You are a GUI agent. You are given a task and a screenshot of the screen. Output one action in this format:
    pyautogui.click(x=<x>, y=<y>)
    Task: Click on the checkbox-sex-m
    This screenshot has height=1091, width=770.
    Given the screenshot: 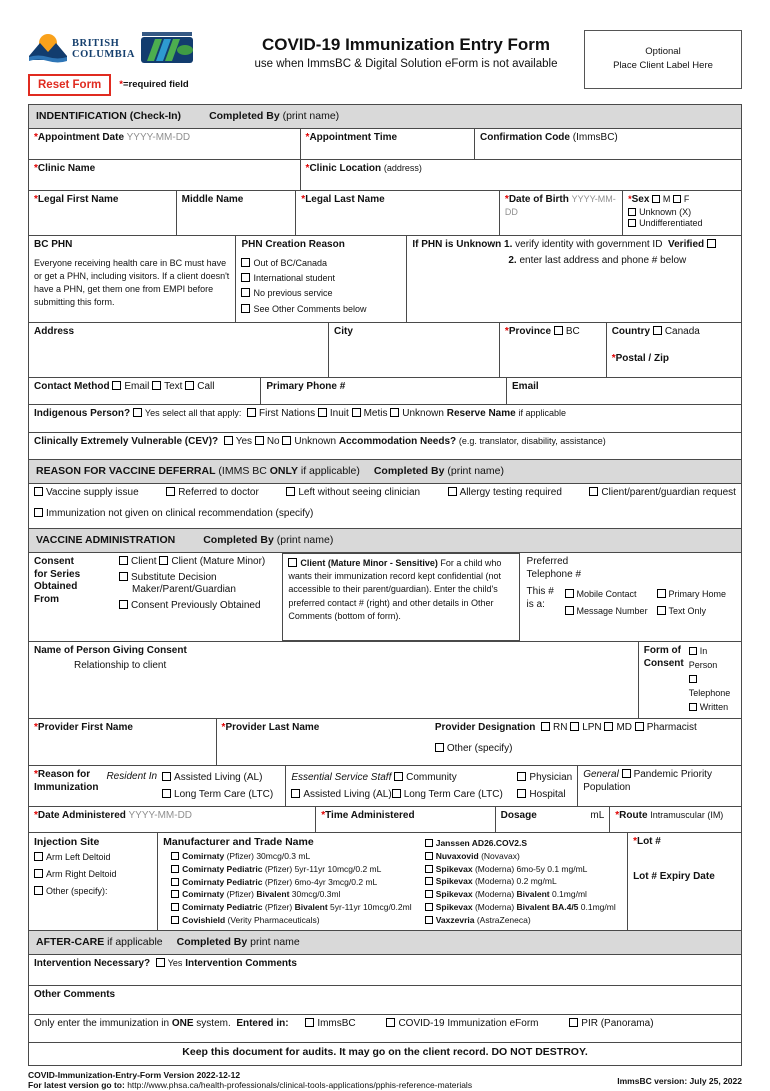 What is the action you would take?
    pyautogui.click(x=655, y=199)
    